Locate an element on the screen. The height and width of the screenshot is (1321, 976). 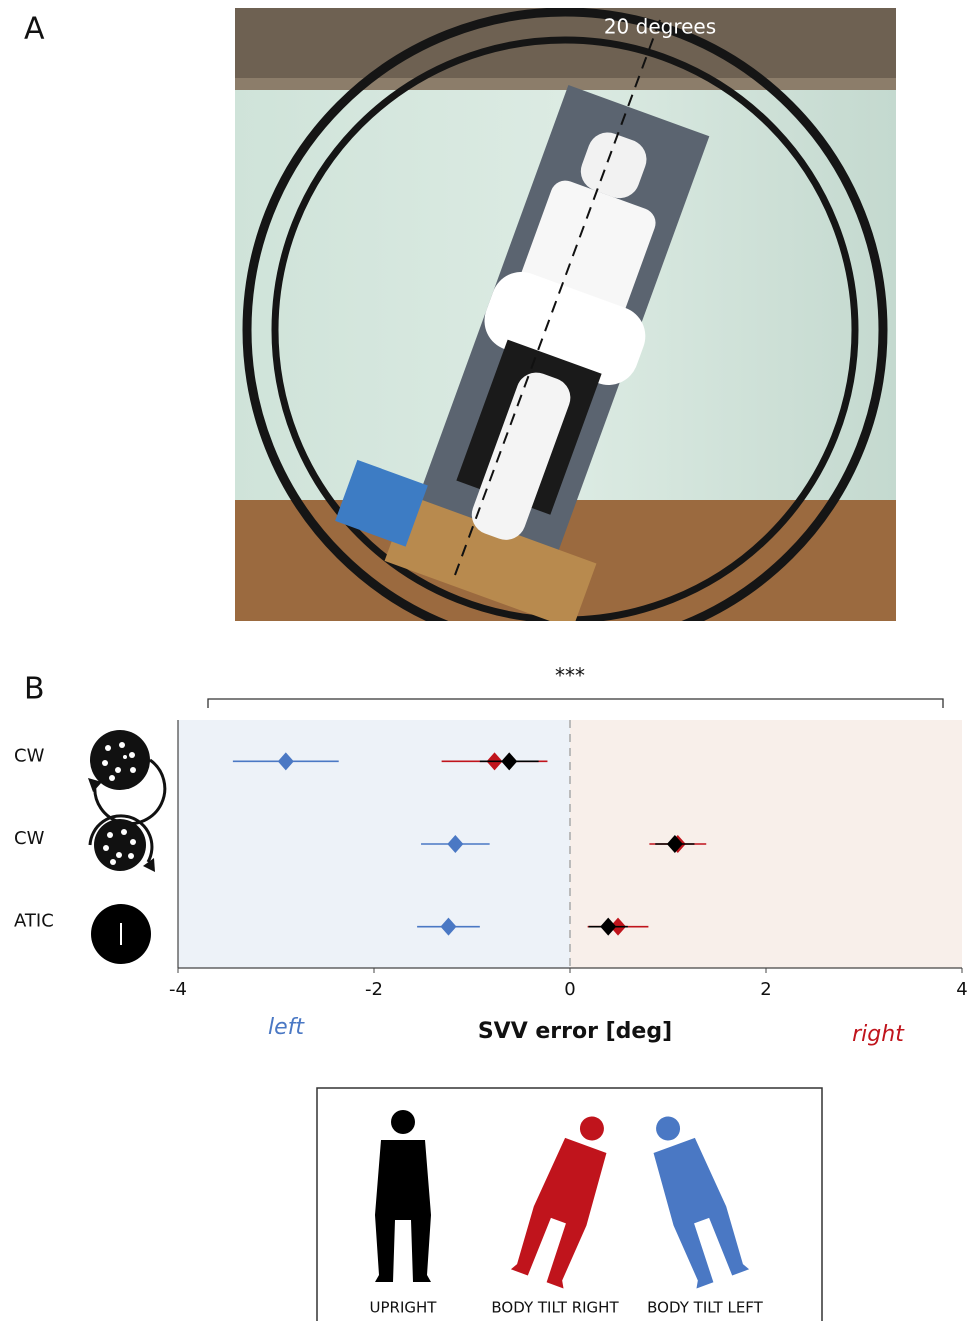
legend-label: BODY TILT LEFT is located at coordinates (705, 1308).